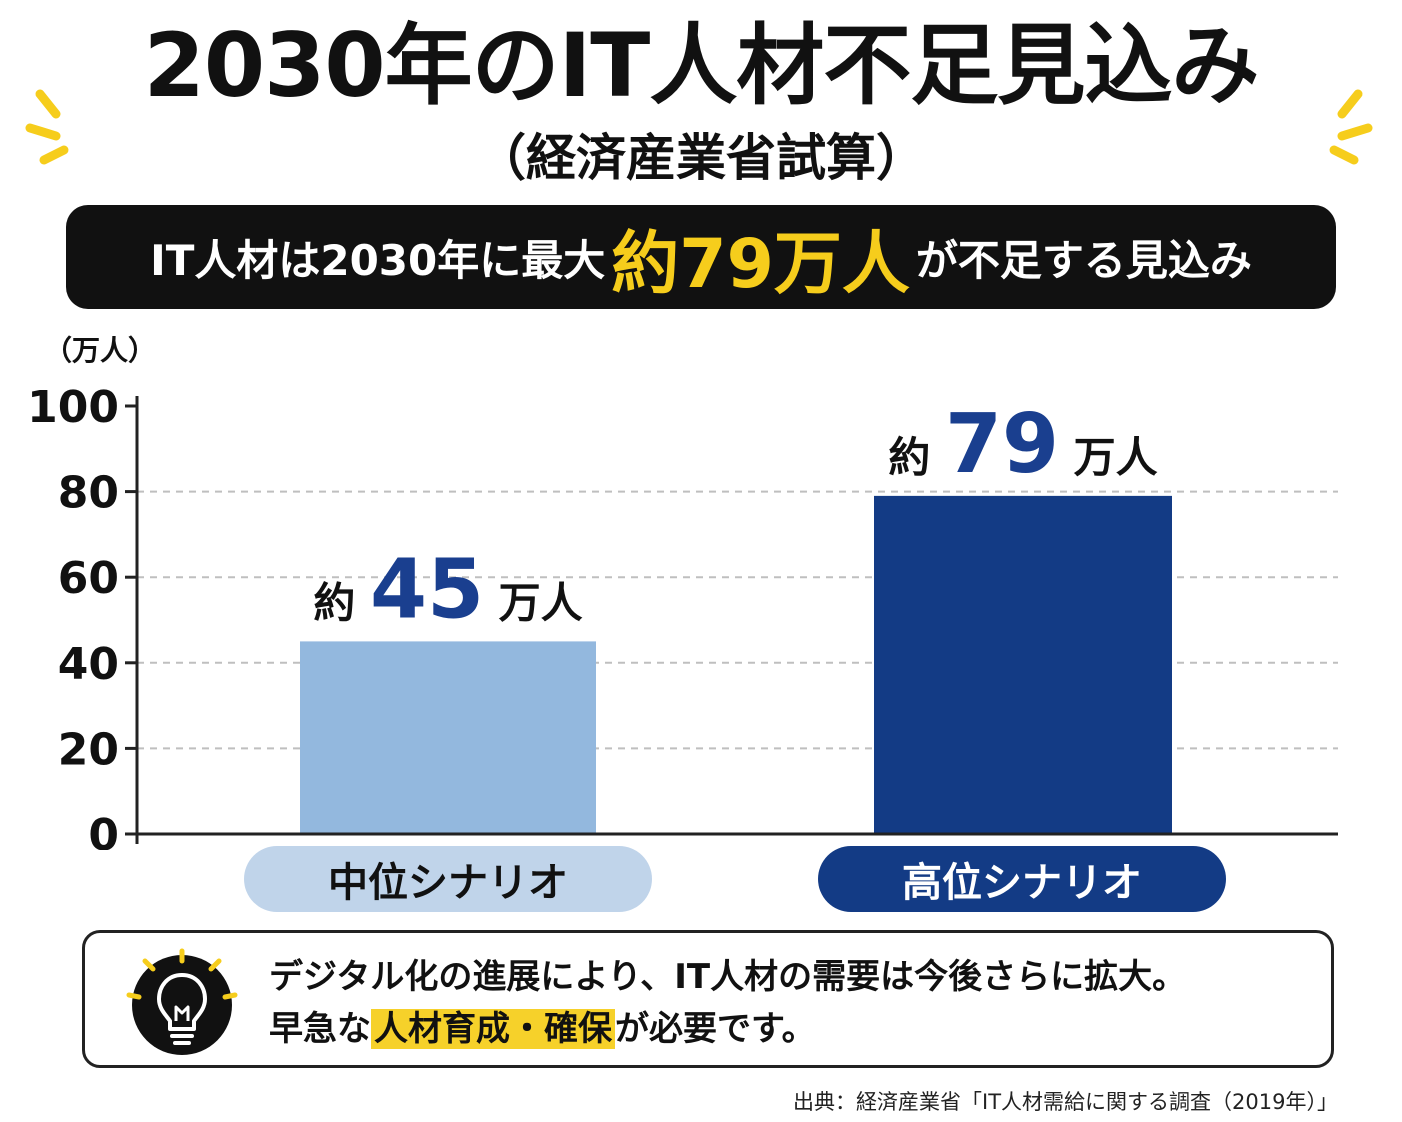 This screenshot has height=1122, width=1402. I want to click on y-tick-label: 20, so click(88, 749).